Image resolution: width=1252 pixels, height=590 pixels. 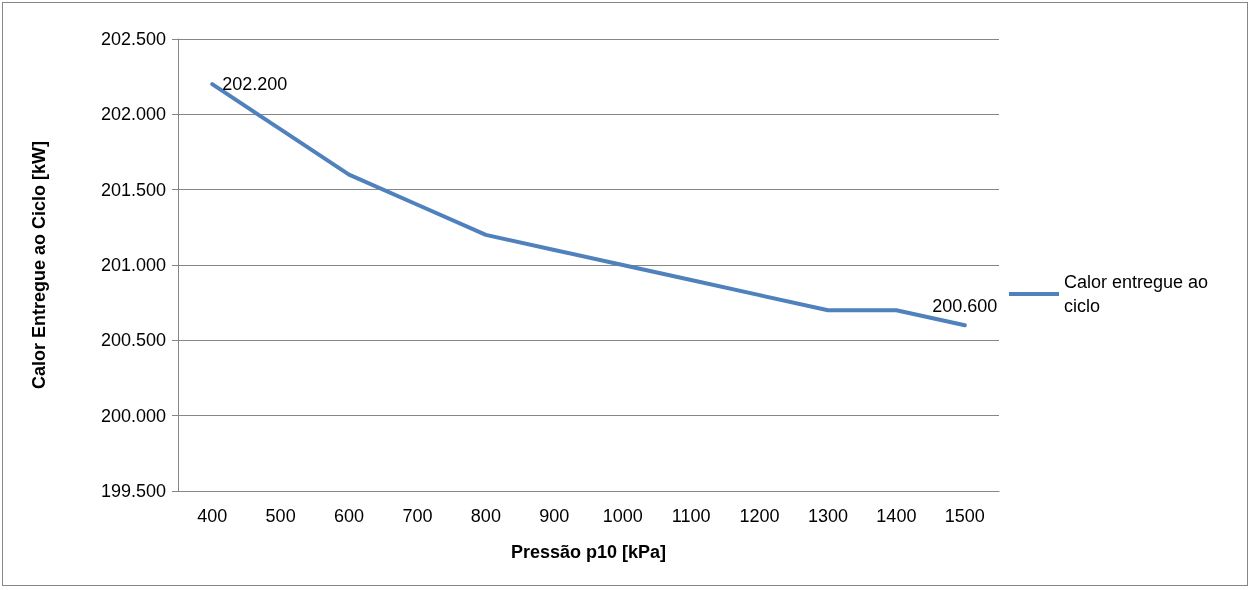 I want to click on y-tick-label: 199.500, so click(x=133, y=491).